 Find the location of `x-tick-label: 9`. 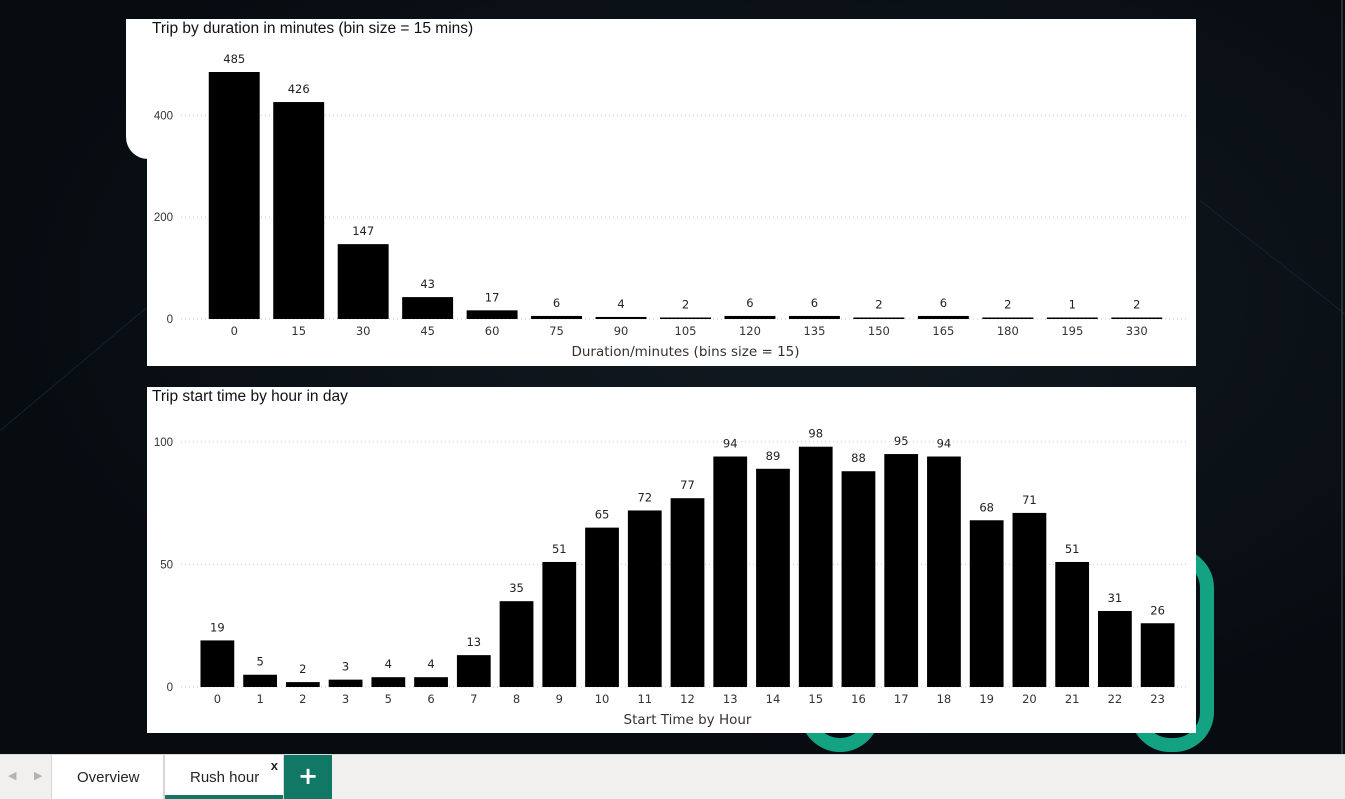

x-tick-label: 9 is located at coordinates (559, 699).